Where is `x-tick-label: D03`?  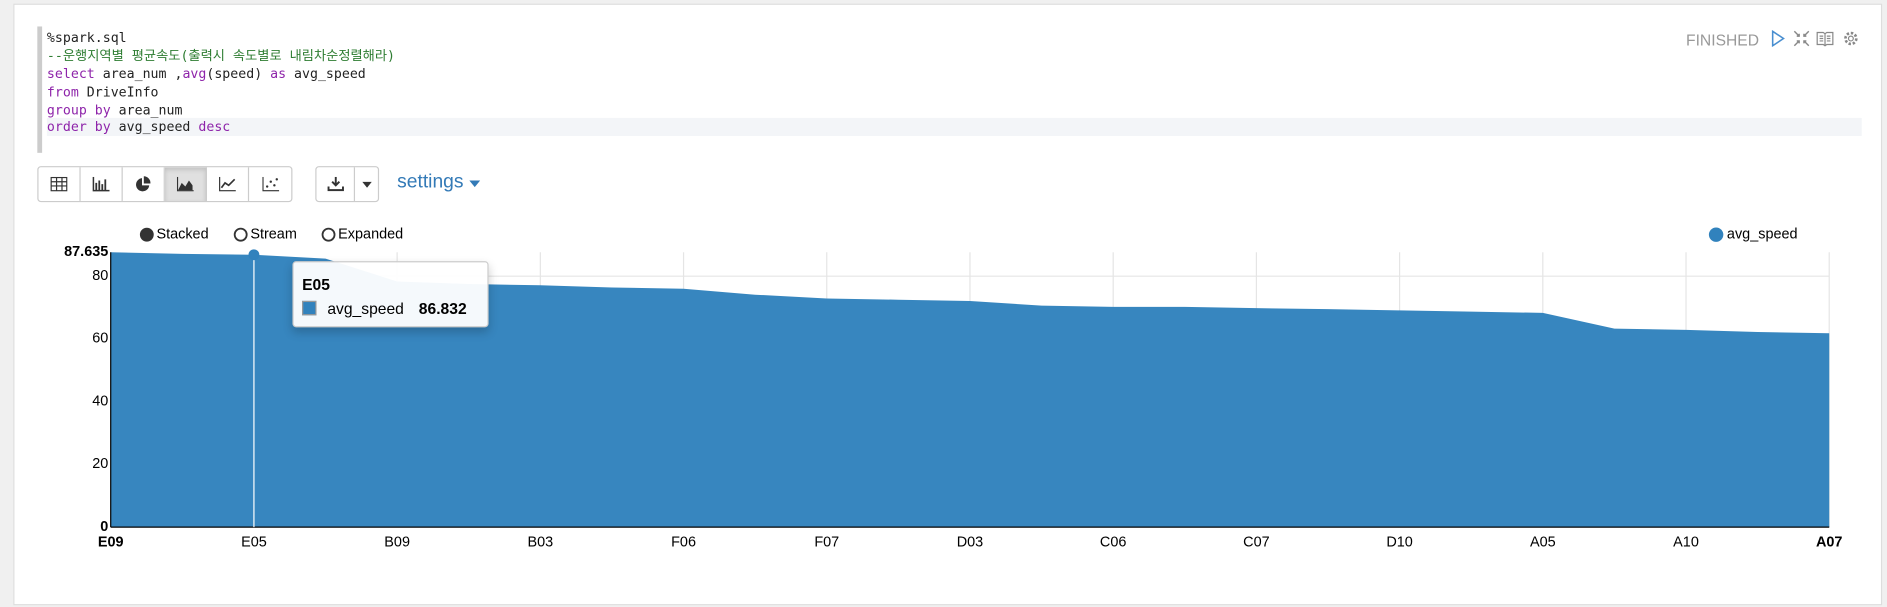
x-tick-label: D03 is located at coordinates (970, 543).